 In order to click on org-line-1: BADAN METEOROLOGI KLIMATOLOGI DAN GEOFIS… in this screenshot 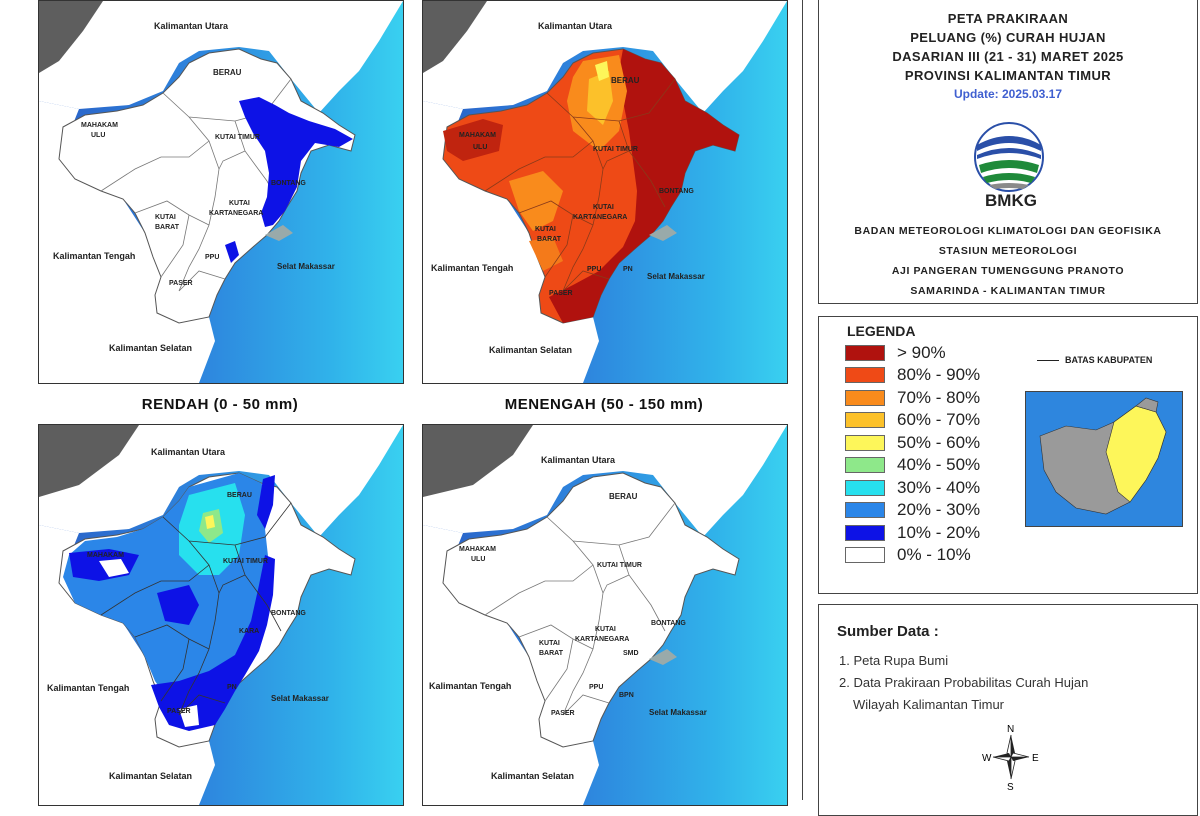, I will do `click(1008, 231)`.